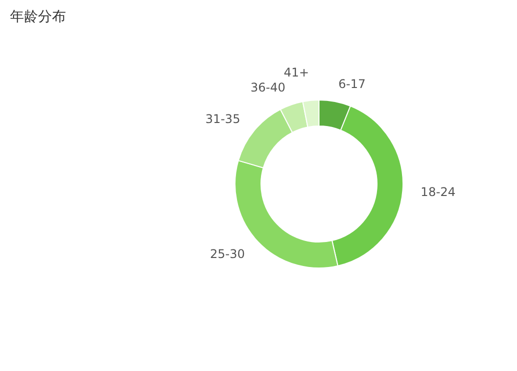 This screenshot has height=371, width=517. I want to click on slice-label: 18-24, so click(438, 192).